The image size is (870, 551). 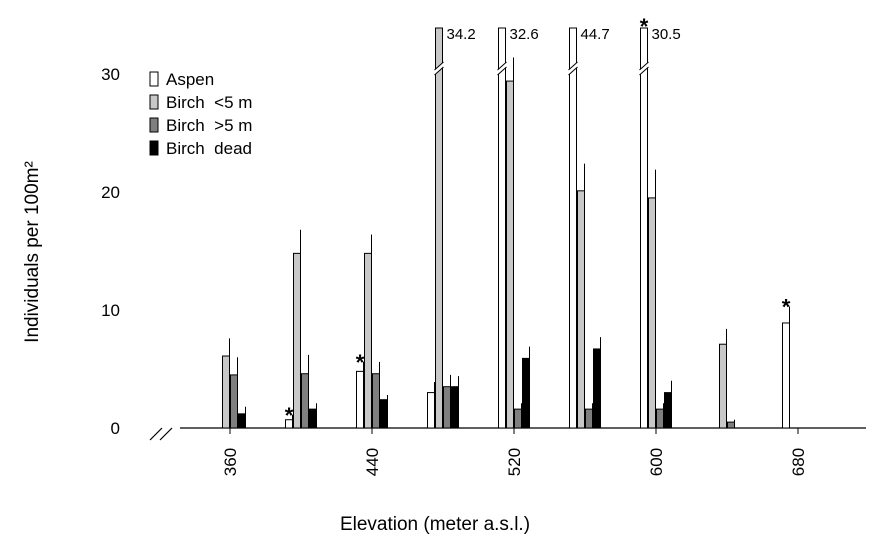 What do you see at coordinates (798, 462) in the screenshot?
I see `x-tick-label: 680` at bounding box center [798, 462].